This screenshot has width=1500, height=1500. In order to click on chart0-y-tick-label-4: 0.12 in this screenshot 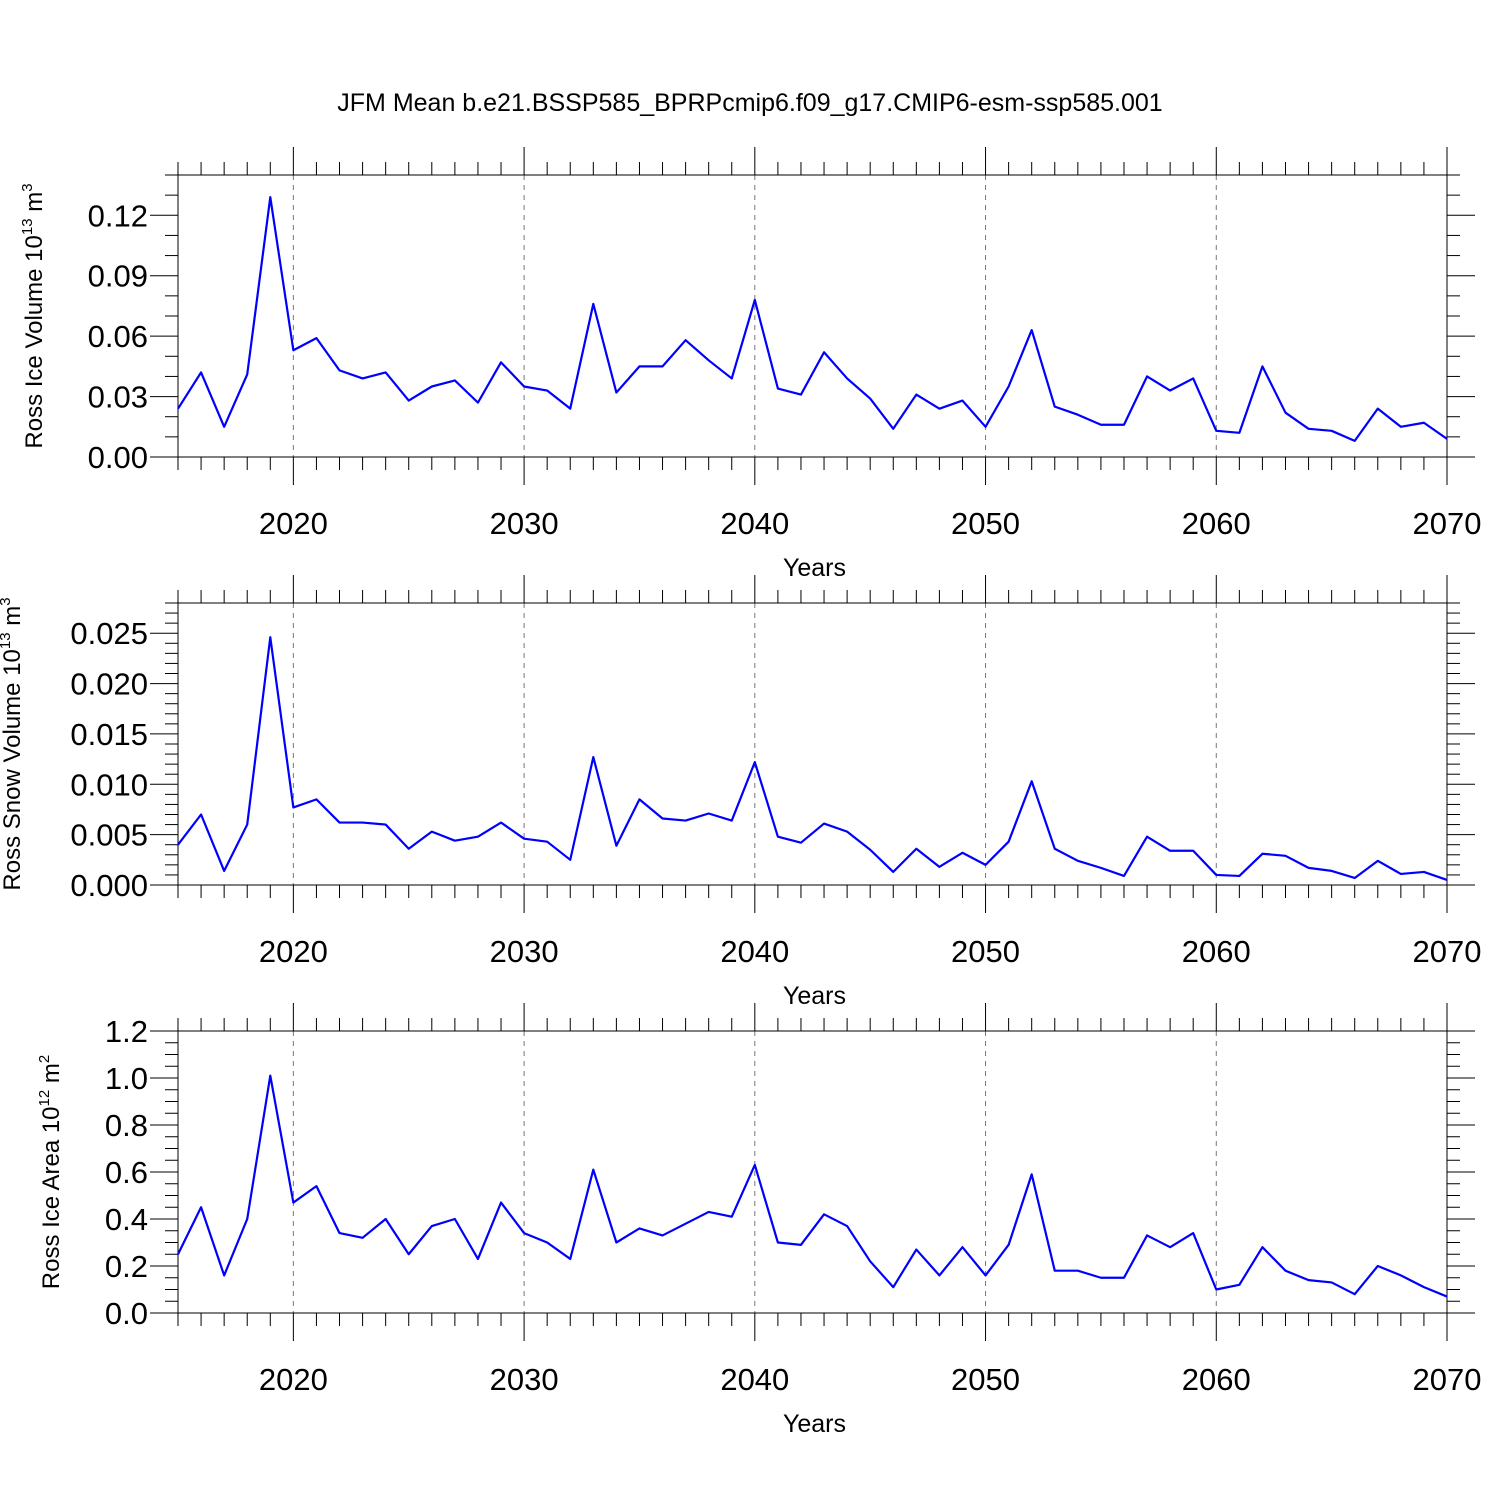, I will do `click(118, 215)`.